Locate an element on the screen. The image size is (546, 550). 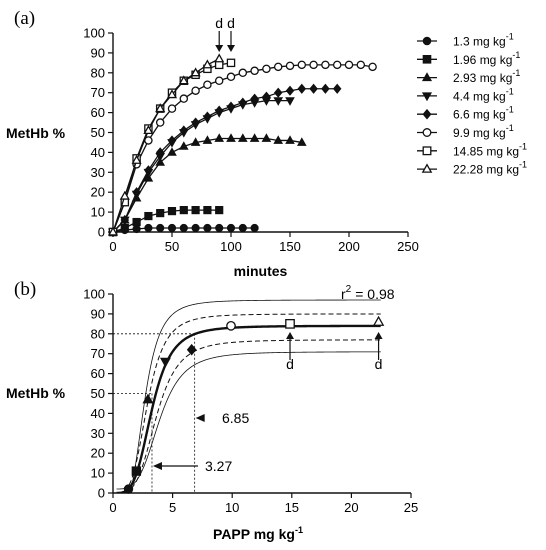
r-squared-label: r2 = 0.98 is located at coordinates (368, 293).